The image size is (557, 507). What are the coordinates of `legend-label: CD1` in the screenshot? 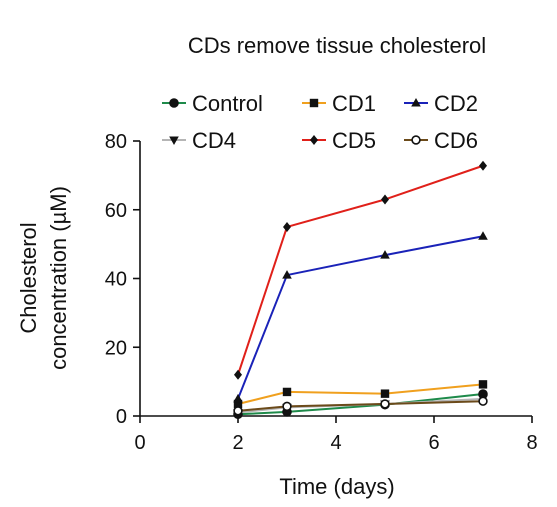 It's located at (354, 103).